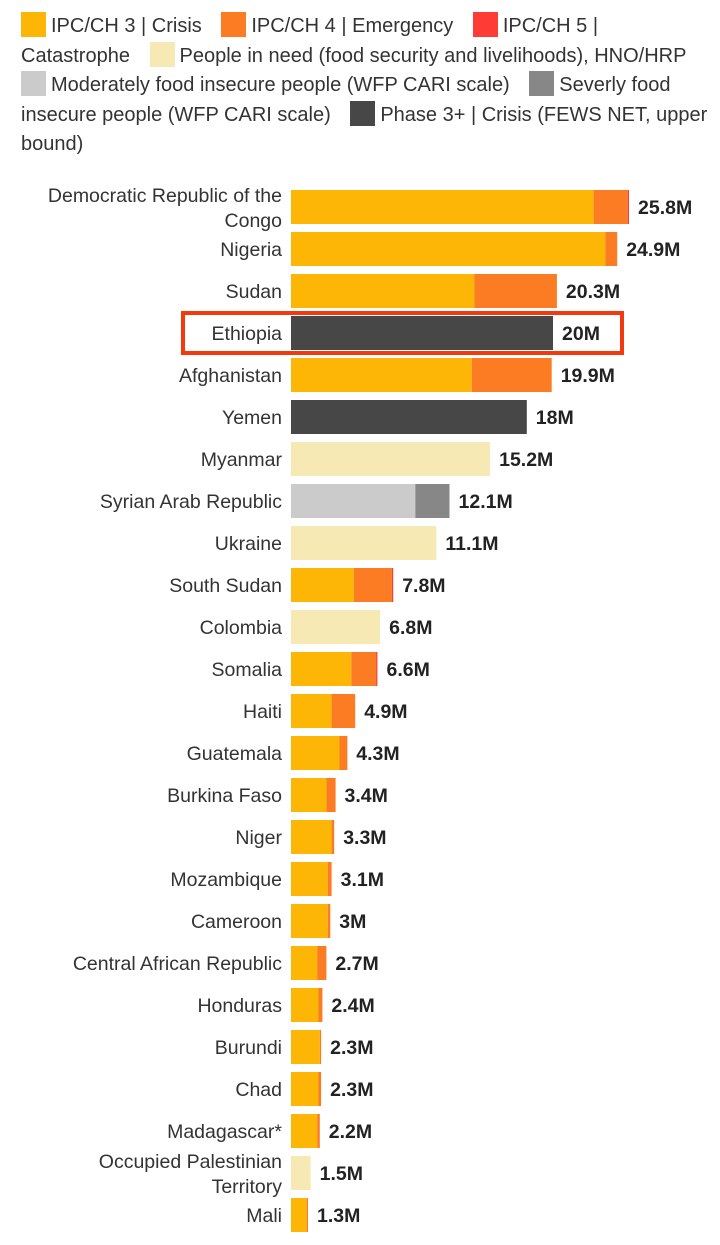 The height and width of the screenshot is (1245, 720). I want to click on category-label: Myanmar, so click(242, 460).